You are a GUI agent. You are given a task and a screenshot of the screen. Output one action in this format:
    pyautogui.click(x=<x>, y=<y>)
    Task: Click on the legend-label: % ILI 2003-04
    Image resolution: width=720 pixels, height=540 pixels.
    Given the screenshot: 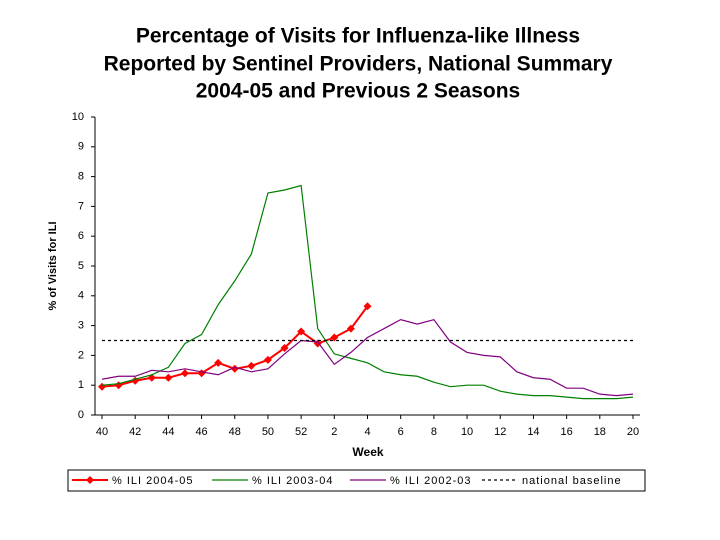 What is the action you would take?
    pyautogui.click(x=293, y=481)
    